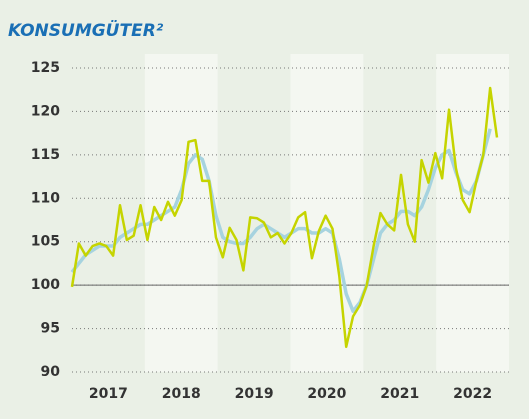  I want to click on y-tick-label: 95, so click(50, 329).